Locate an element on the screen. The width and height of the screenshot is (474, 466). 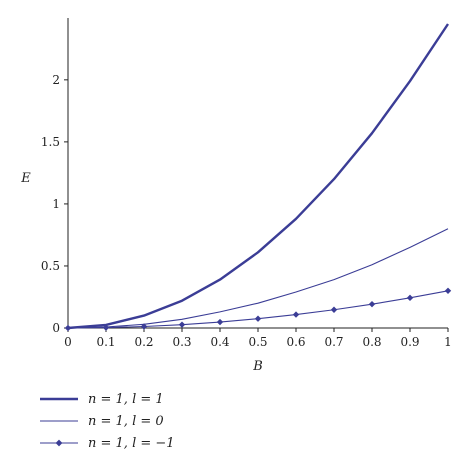
y-tick-label: 2 is located at coordinates (56, 80).